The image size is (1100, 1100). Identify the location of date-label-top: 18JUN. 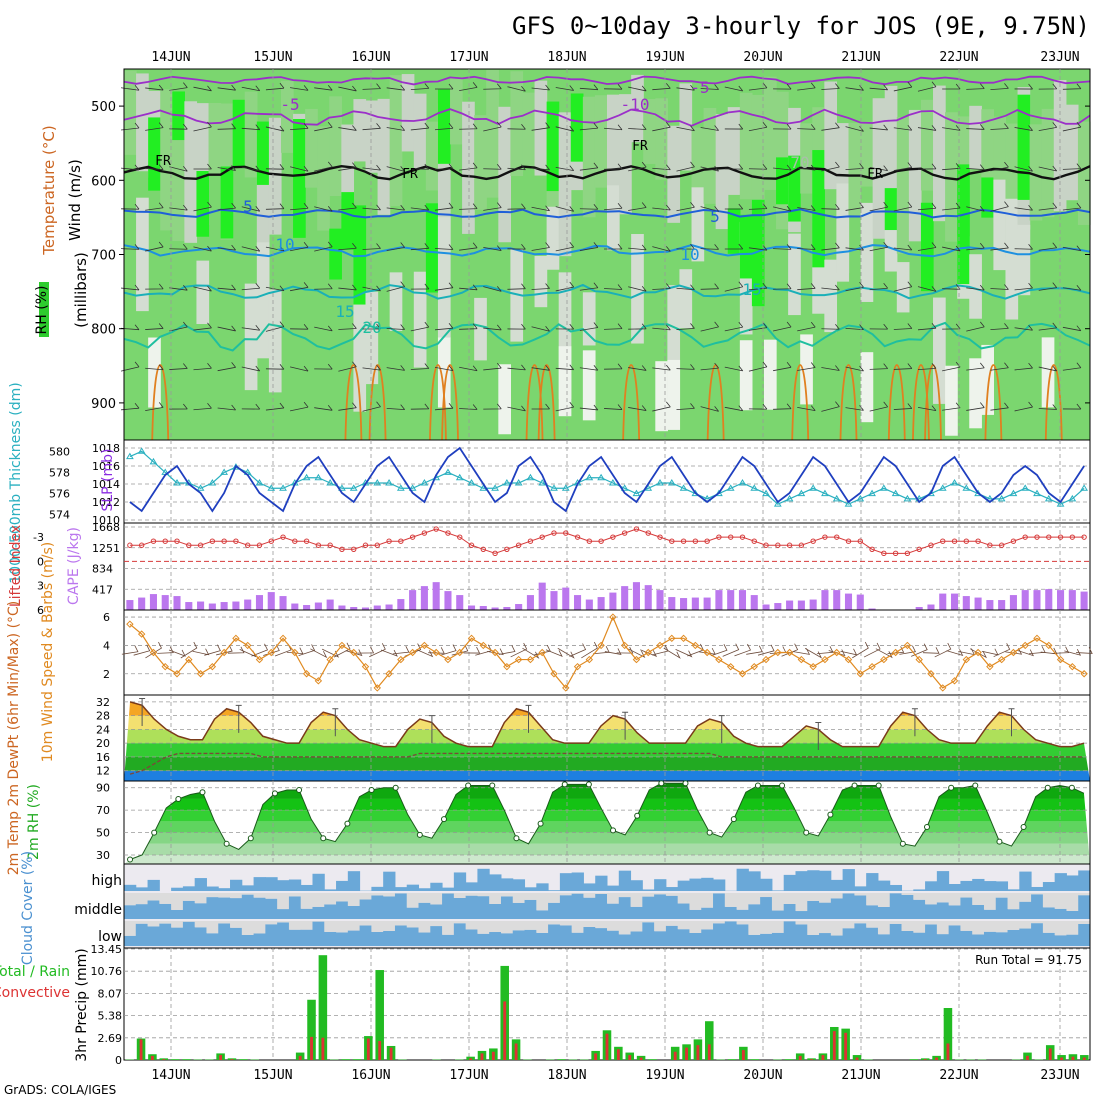
(566, 57).